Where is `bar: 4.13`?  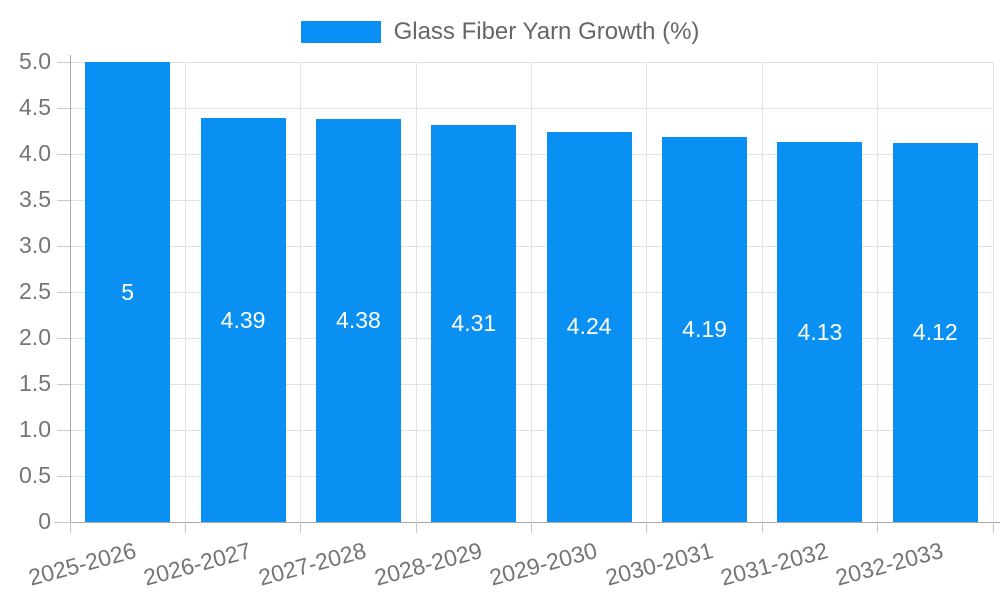 bar: 4.13 is located at coordinates (820, 332).